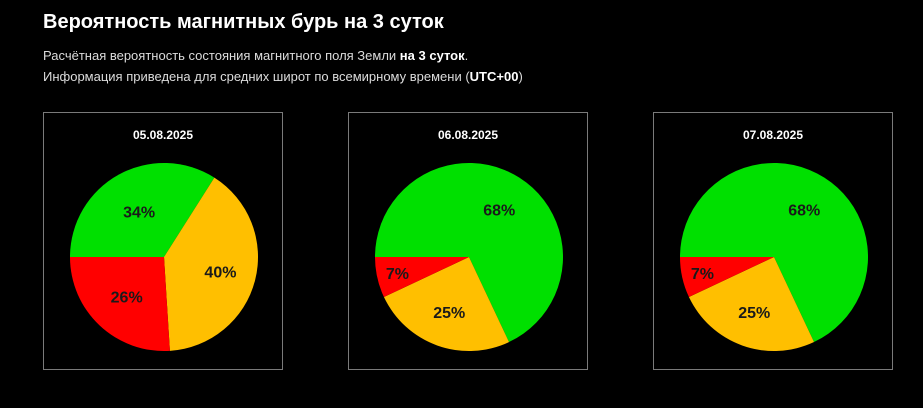  I want to click on description-line-2-bold: UTC+00, so click(494, 76).